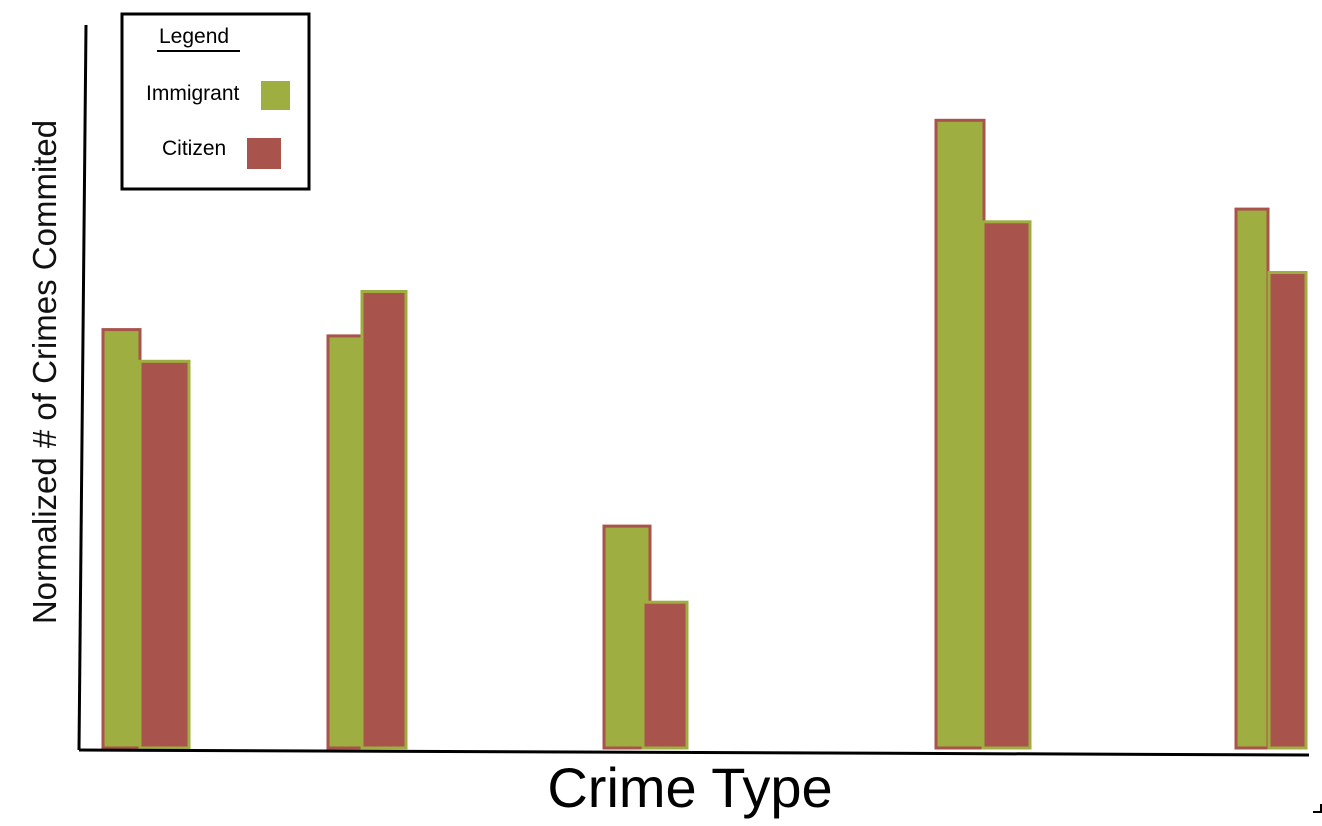 The height and width of the screenshot is (826, 1322). What do you see at coordinates (82, 387) in the screenshot?
I see `y-axis-line` at bounding box center [82, 387].